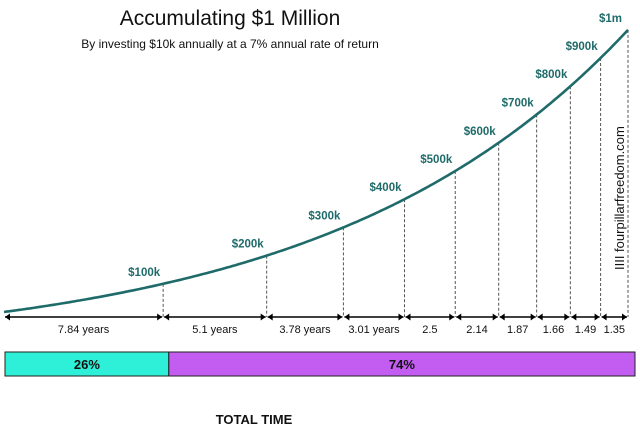 The image size is (640, 431). What do you see at coordinates (84, 330) in the screenshot?
I see `interval-label: 7.84 years` at bounding box center [84, 330].